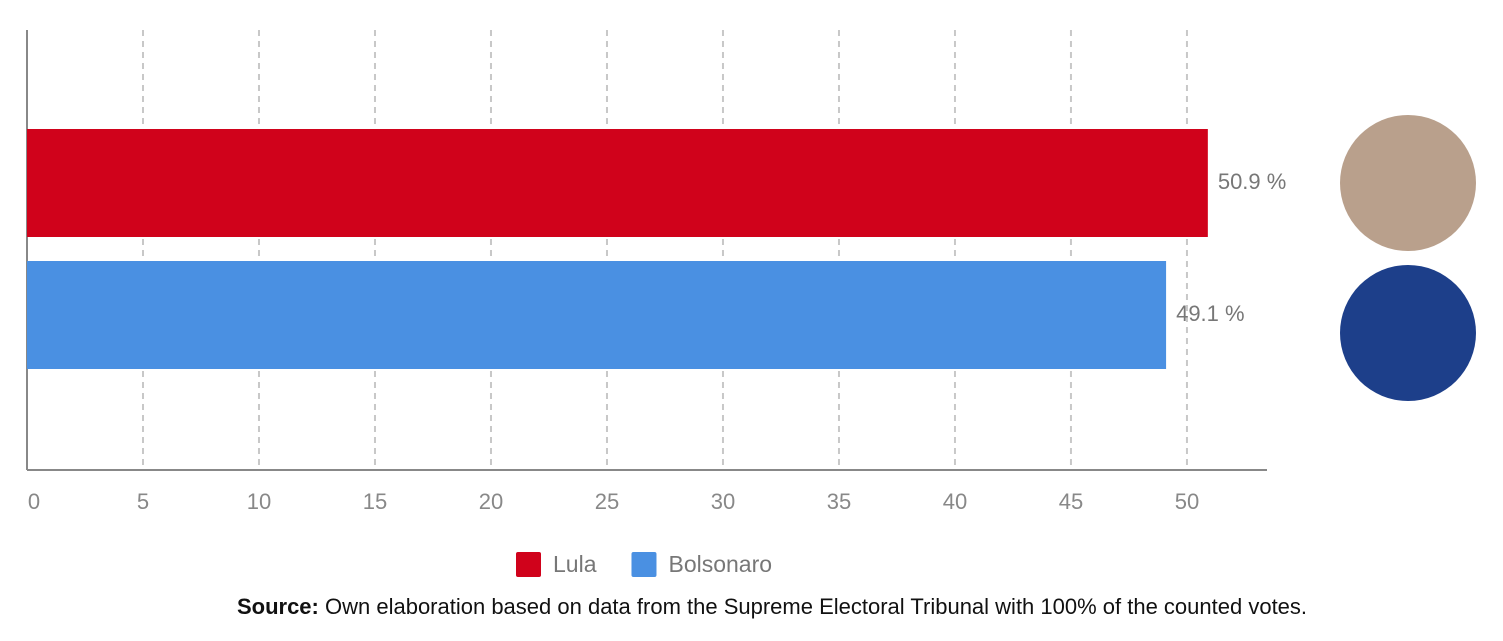 The height and width of the screenshot is (641, 1503). What do you see at coordinates (607, 501) in the screenshot?
I see `x-tick-label: 25` at bounding box center [607, 501].